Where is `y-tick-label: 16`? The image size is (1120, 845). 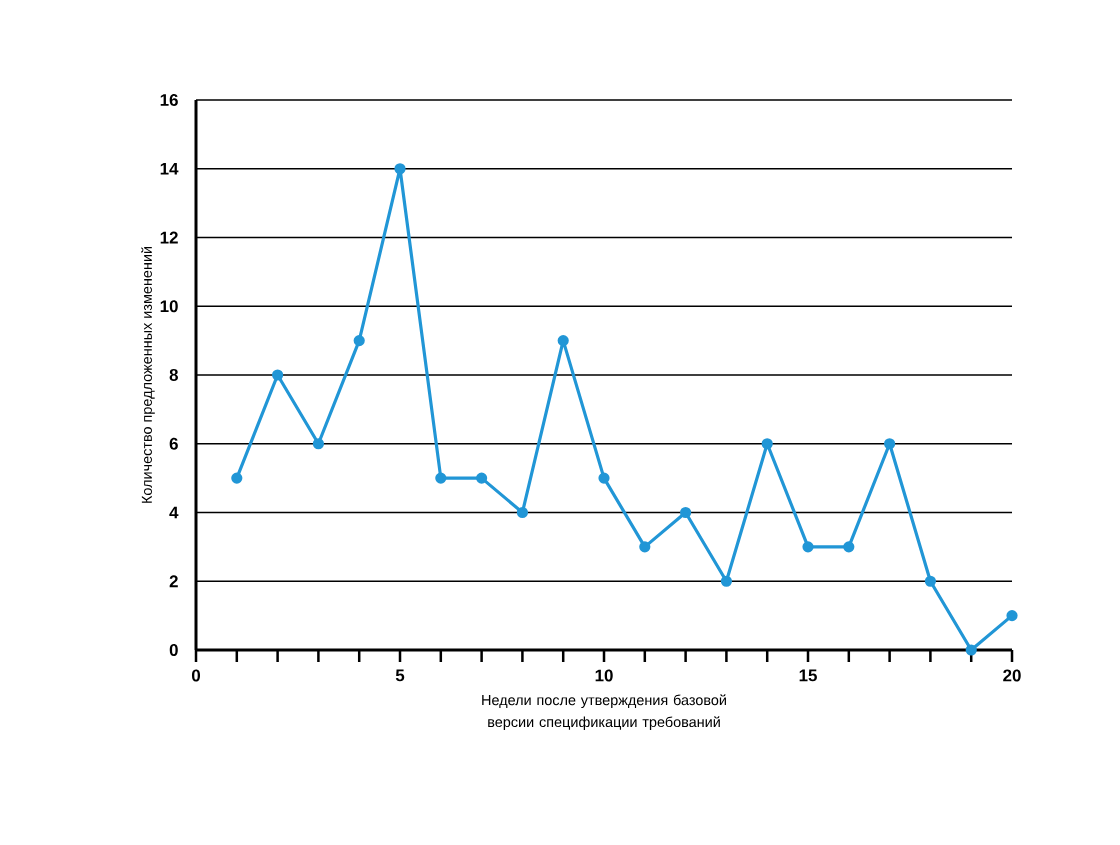 y-tick-label: 16 is located at coordinates (169, 99).